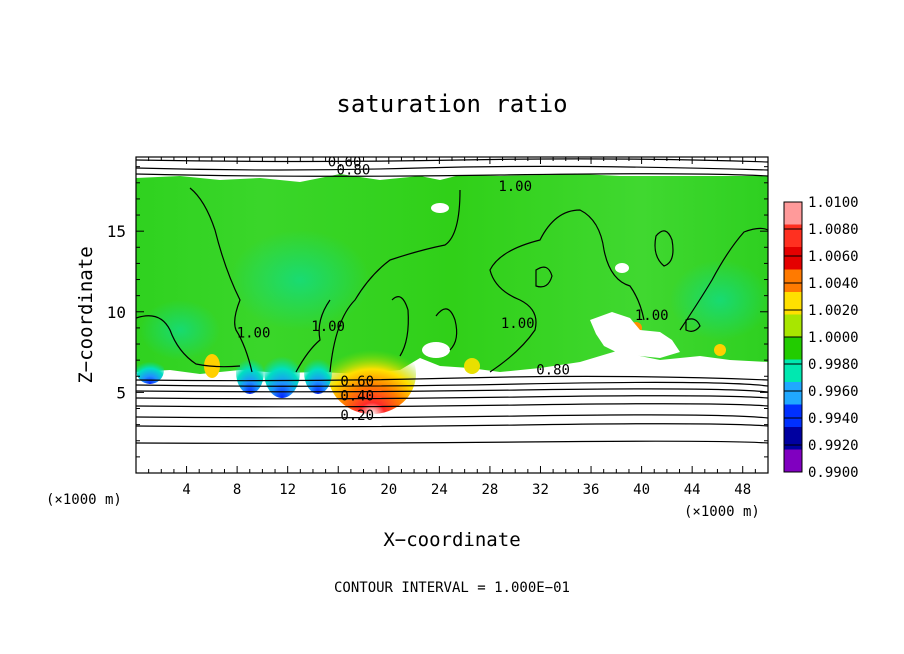  Describe the element at coordinates (641, 490) in the screenshot. I see `x-tick-label: 40` at that location.